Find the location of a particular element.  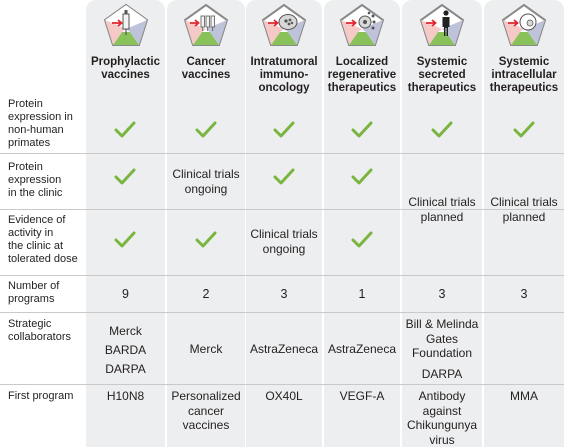

column-bg-secreted is located at coordinates (442, 223).